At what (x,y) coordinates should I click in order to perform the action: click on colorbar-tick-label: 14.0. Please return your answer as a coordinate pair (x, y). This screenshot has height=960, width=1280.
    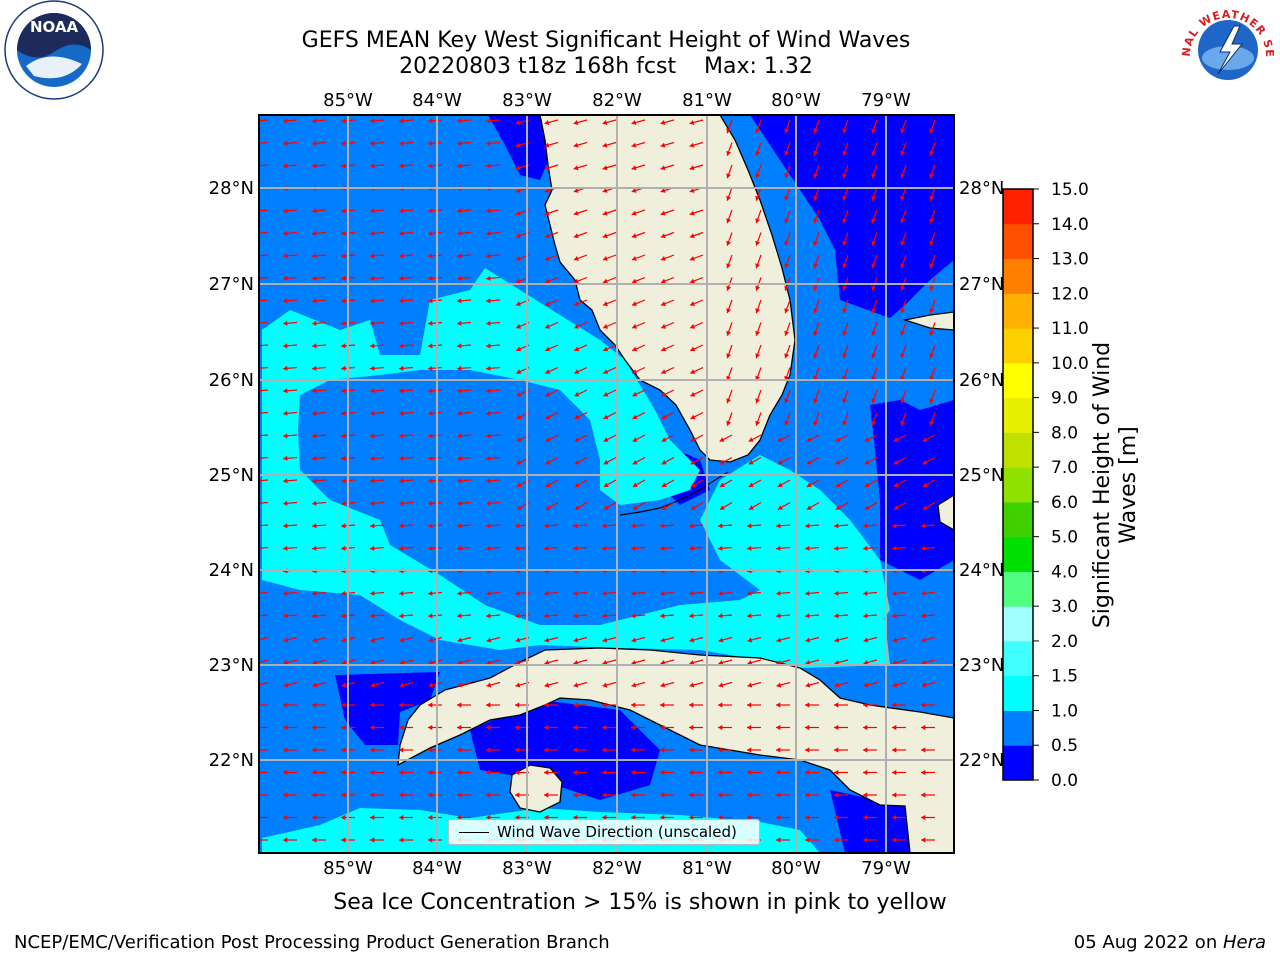
    Looking at the image, I should click on (1070, 225).